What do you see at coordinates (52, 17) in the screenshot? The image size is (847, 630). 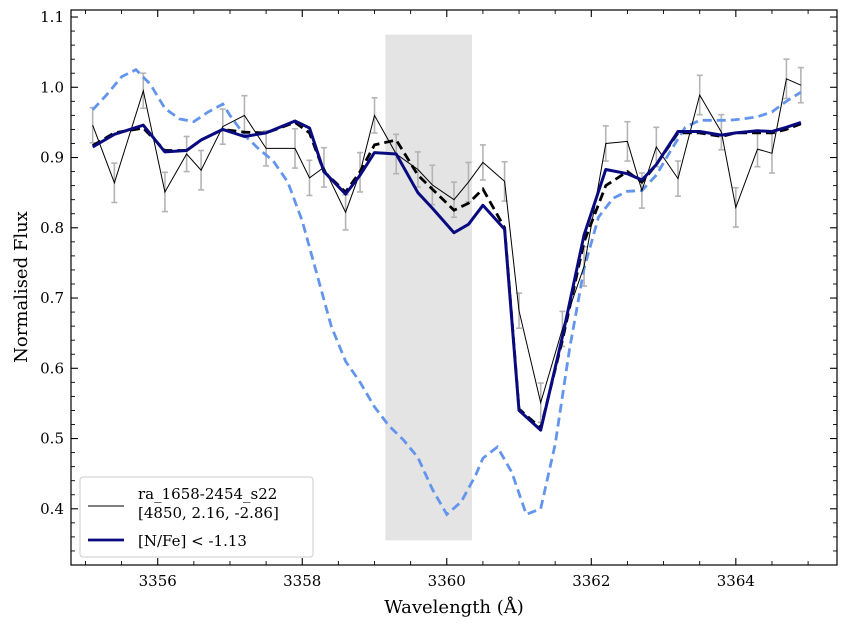 I see `y-tick-label: 1.1` at bounding box center [52, 17].